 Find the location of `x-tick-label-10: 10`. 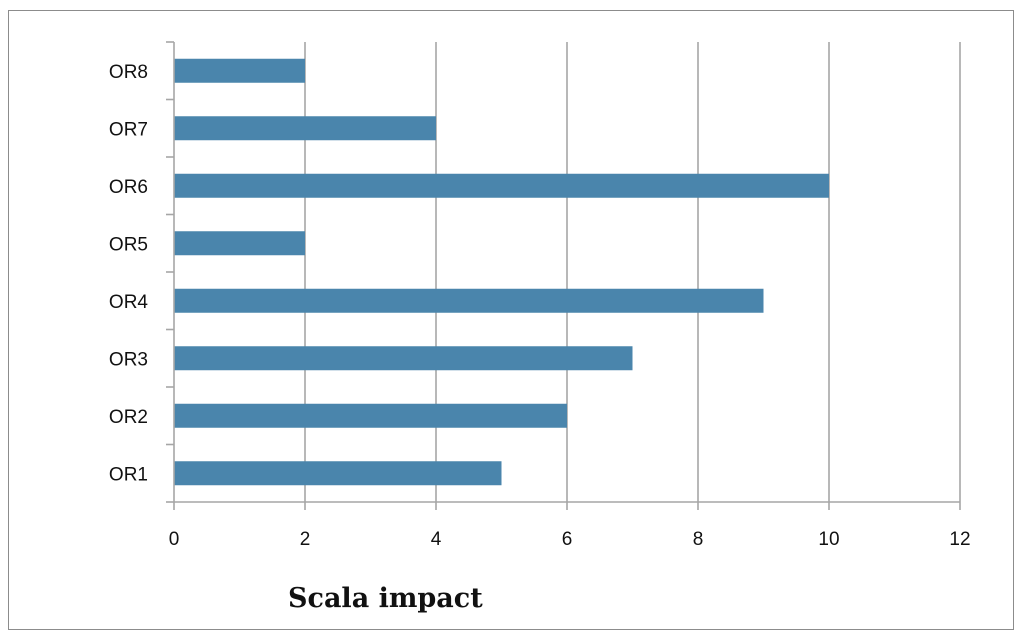

x-tick-label-10: 10 is located at coordinates (828, 539).